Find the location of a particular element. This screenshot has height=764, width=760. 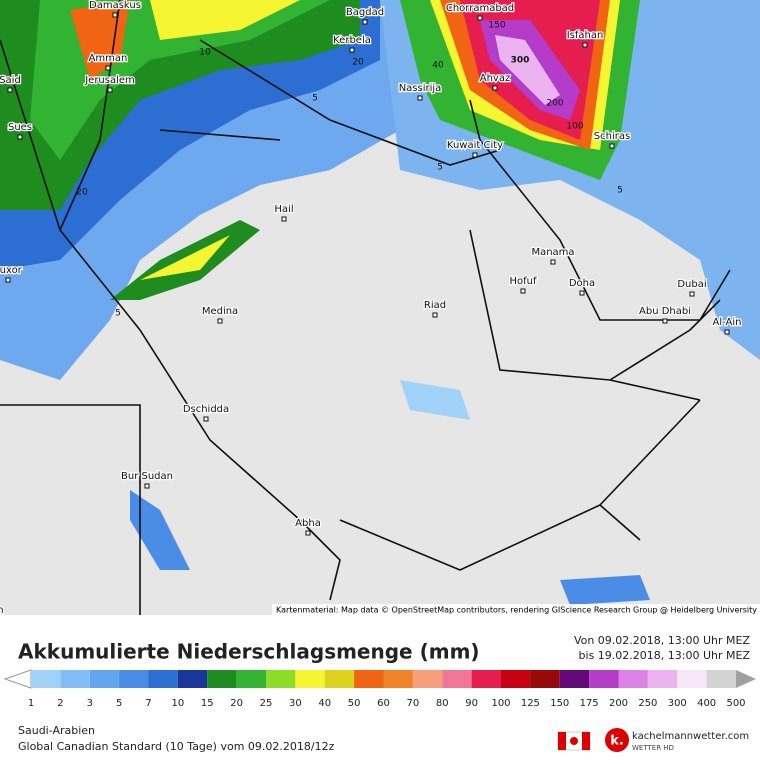

legend-label: 25 is located at coordinates (266, 703).